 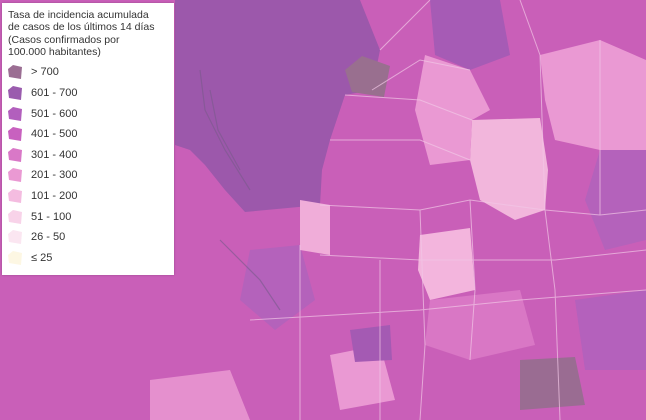 I want to click on district-mid-light, so click(x=315, y=227).